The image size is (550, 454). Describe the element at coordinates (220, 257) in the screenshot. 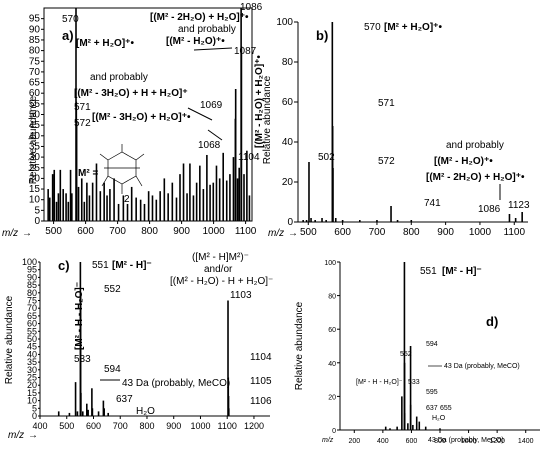

I see `panel-c-annotation: ([M² - H]M²)⁻` at that location.